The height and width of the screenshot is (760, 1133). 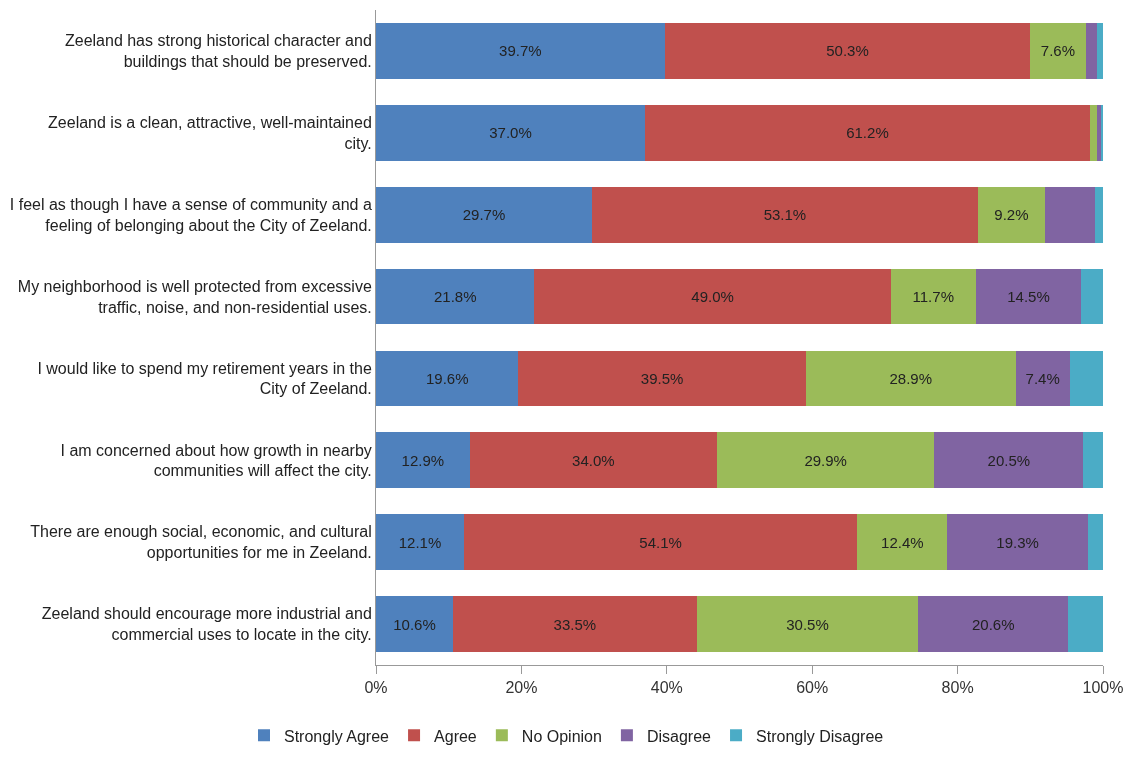 I want to click on y-tick-label: There are enough social, economic, and cultural opportunities for me in Zeeland., so click(x=201, y=542).